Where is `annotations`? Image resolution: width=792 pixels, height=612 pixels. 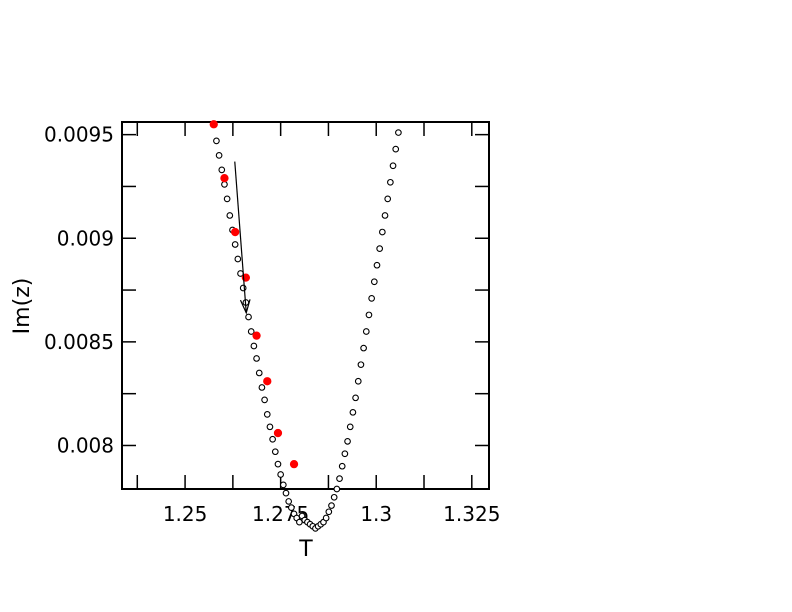
annotations is located at coordinates (242, 238).